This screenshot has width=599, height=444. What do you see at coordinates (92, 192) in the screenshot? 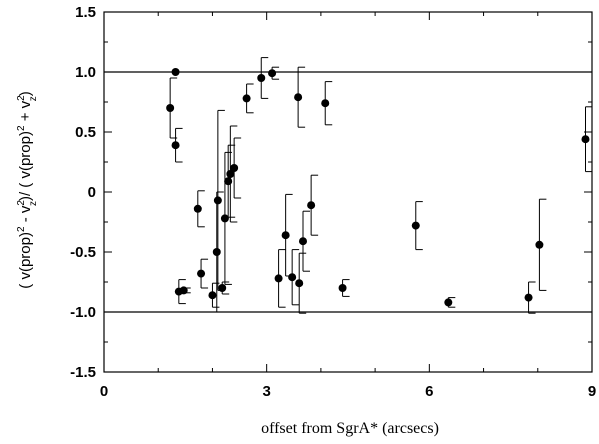
I see `y-tick-label: 0` at bounding box center [92, 192].